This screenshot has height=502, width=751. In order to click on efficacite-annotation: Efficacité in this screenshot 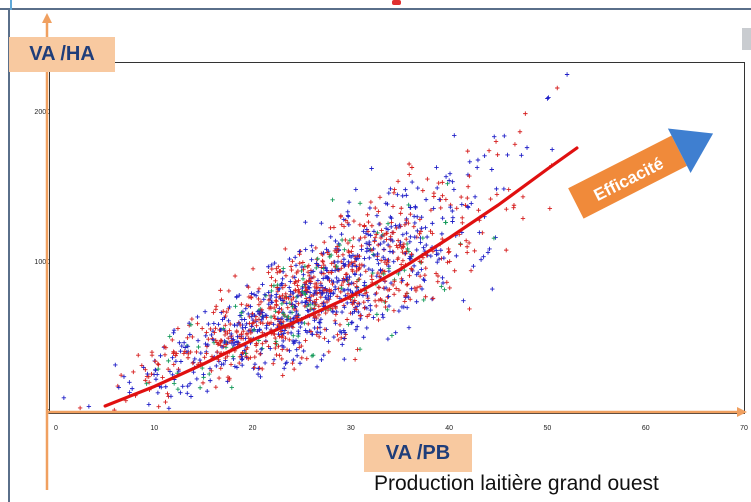, I will do `click(641, 173)`.